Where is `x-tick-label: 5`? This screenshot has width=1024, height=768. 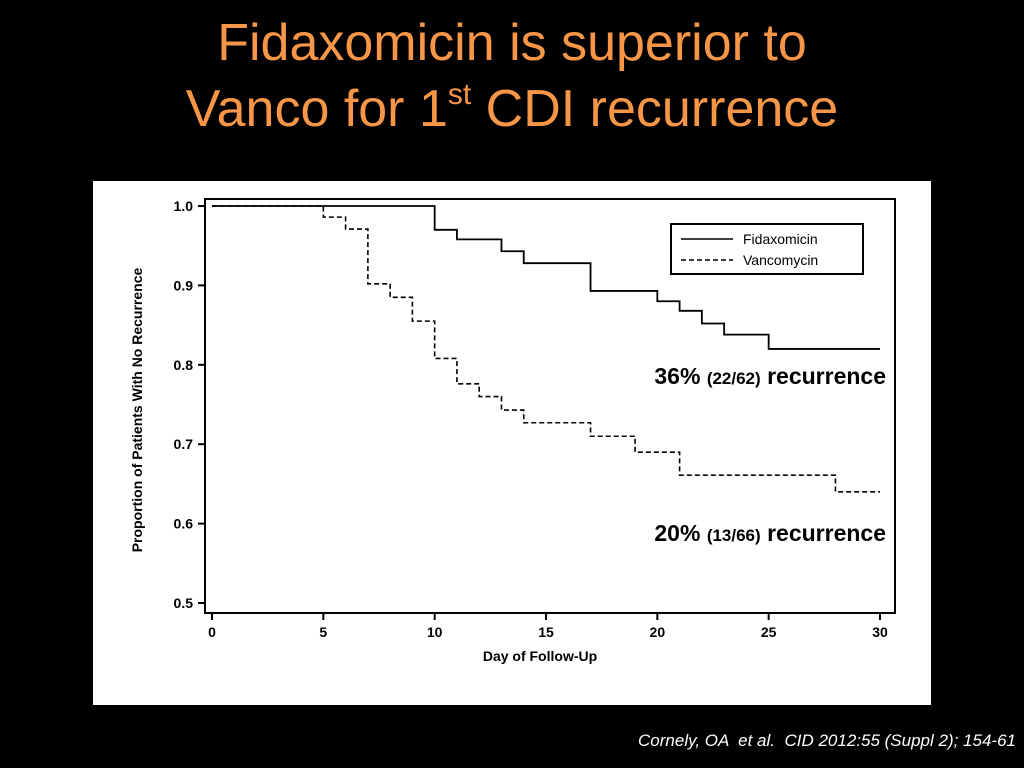 x-tick-label: 5 is located at coordinates (323, 632).